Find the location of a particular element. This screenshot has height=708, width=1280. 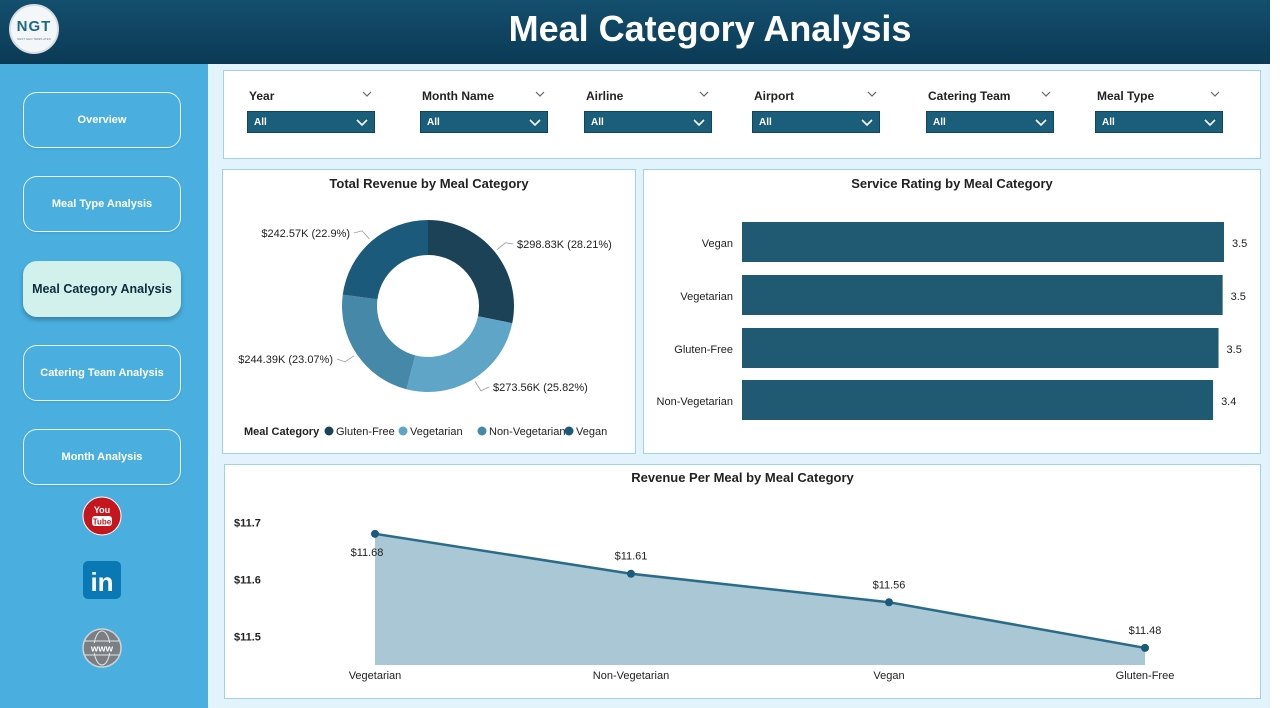

filter-airport-value: All is located at coordinates (765, 122).